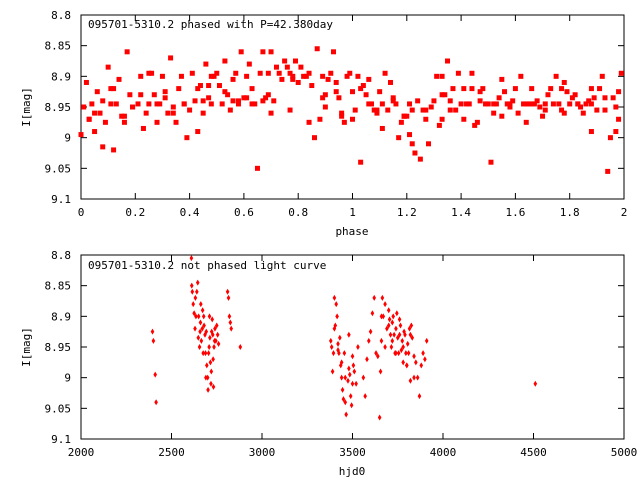 The image size is (640, 480). I want to click on unphased-y-tick-label: 8.8, so click(61, 255).